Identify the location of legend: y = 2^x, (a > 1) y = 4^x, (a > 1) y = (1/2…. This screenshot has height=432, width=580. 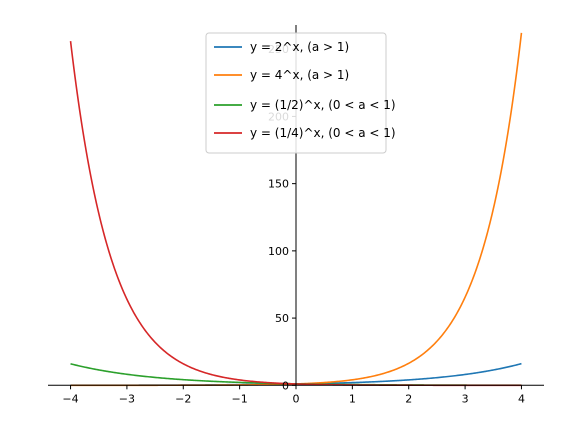
(300, 93).